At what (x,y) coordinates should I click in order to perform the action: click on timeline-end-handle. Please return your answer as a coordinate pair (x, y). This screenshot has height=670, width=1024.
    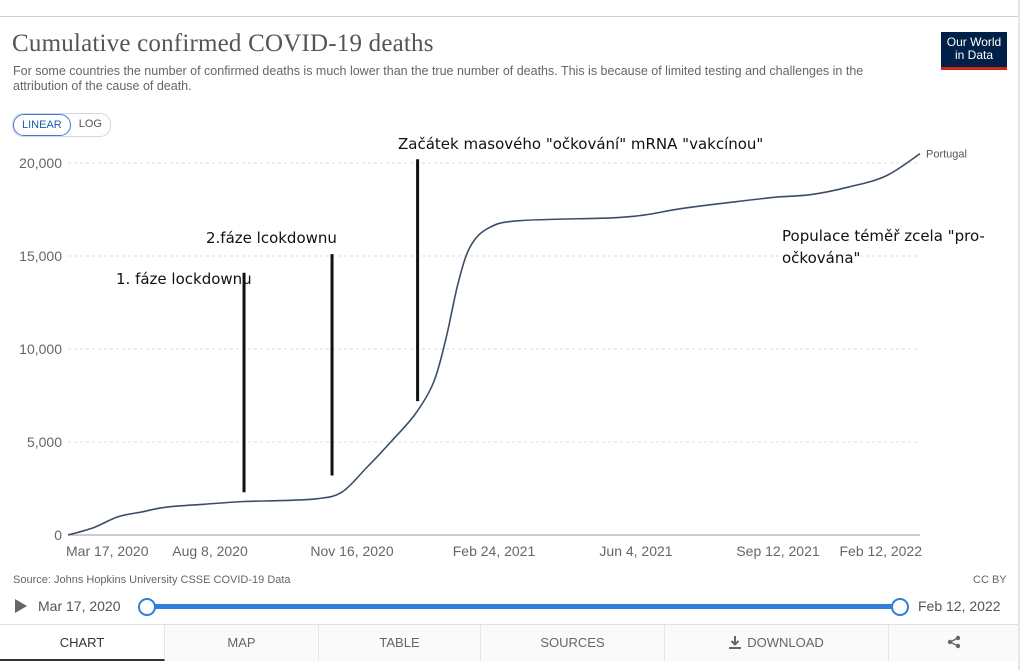
    Looking at the image, I should click on (900, 607).